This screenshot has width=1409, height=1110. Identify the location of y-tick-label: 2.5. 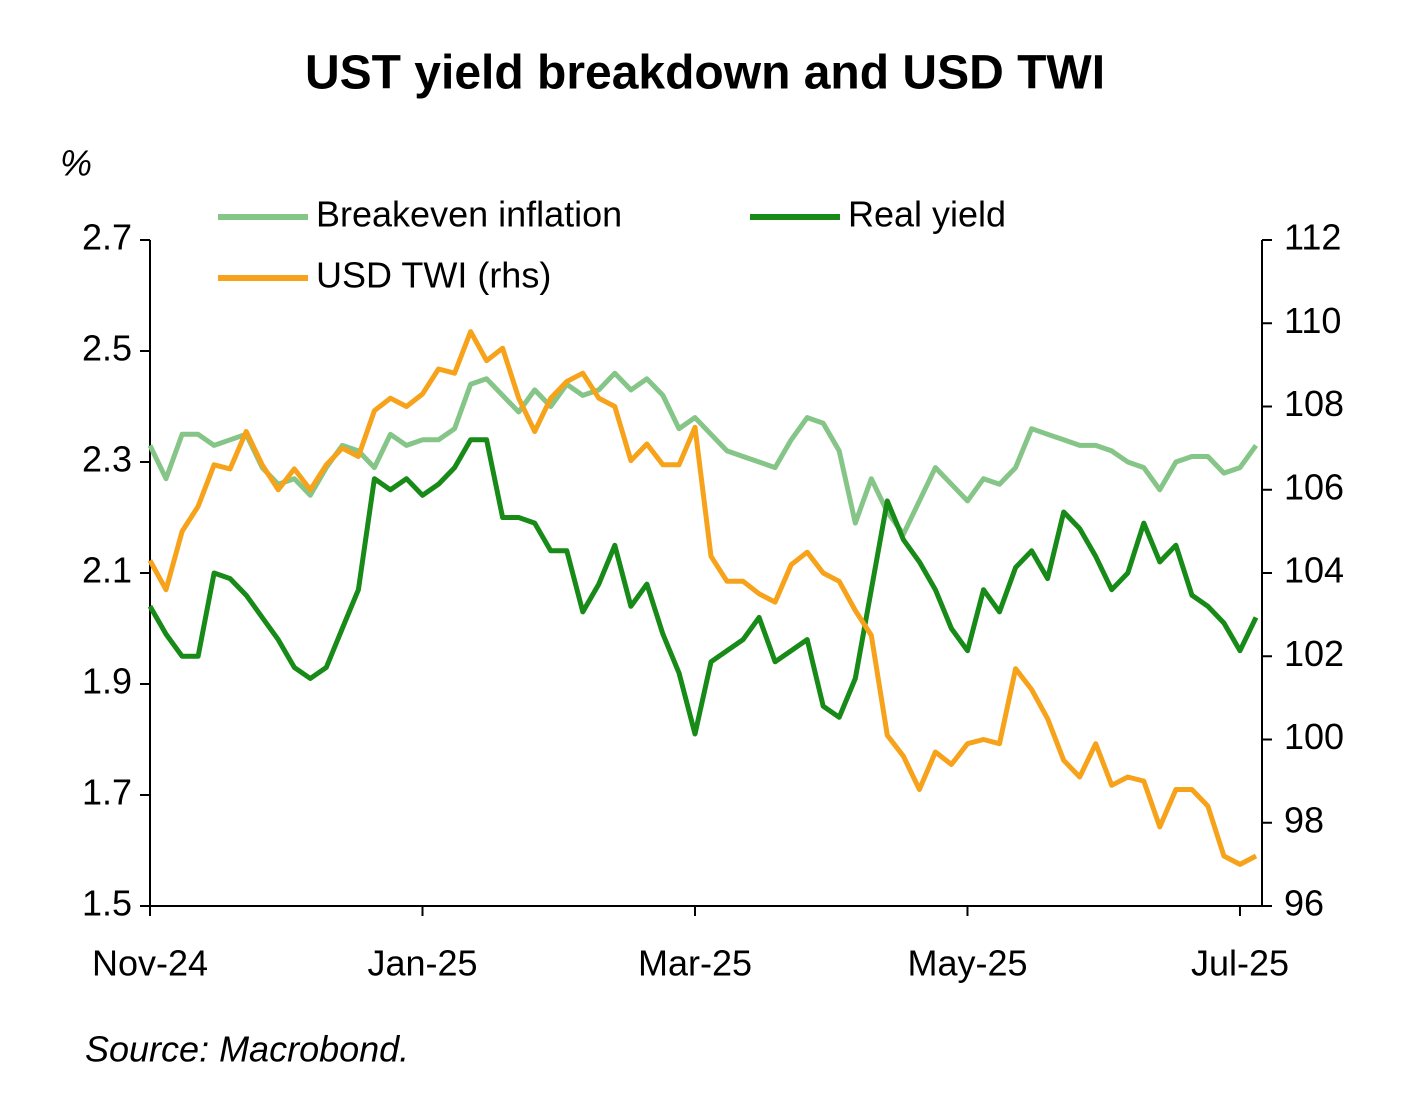
(107, 348).